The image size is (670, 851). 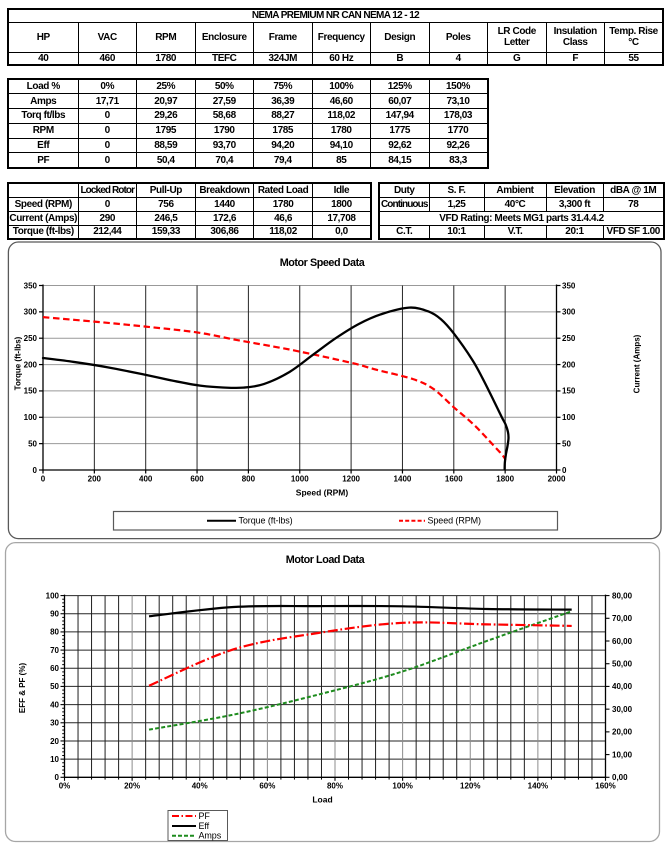 I want to click on svg-text: 100%, so click(x=402, y=786).